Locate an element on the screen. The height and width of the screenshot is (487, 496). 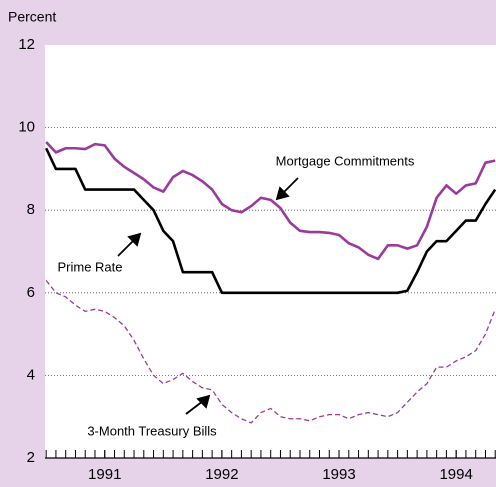
y-tick-label: 8 is located at coordinates (31, 209).